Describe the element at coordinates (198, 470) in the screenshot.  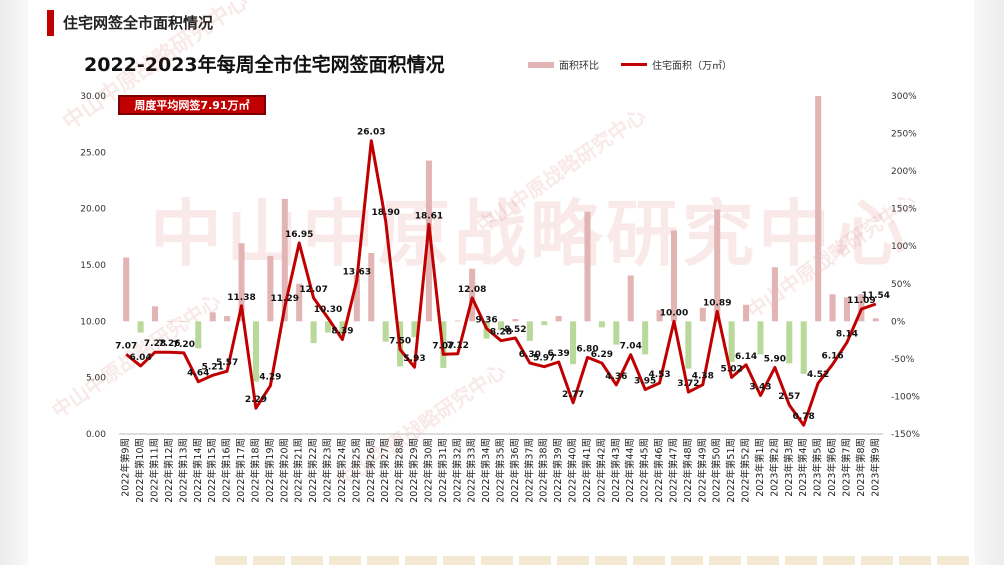
I see `x-tick-label: 2022年第14周` at that location.